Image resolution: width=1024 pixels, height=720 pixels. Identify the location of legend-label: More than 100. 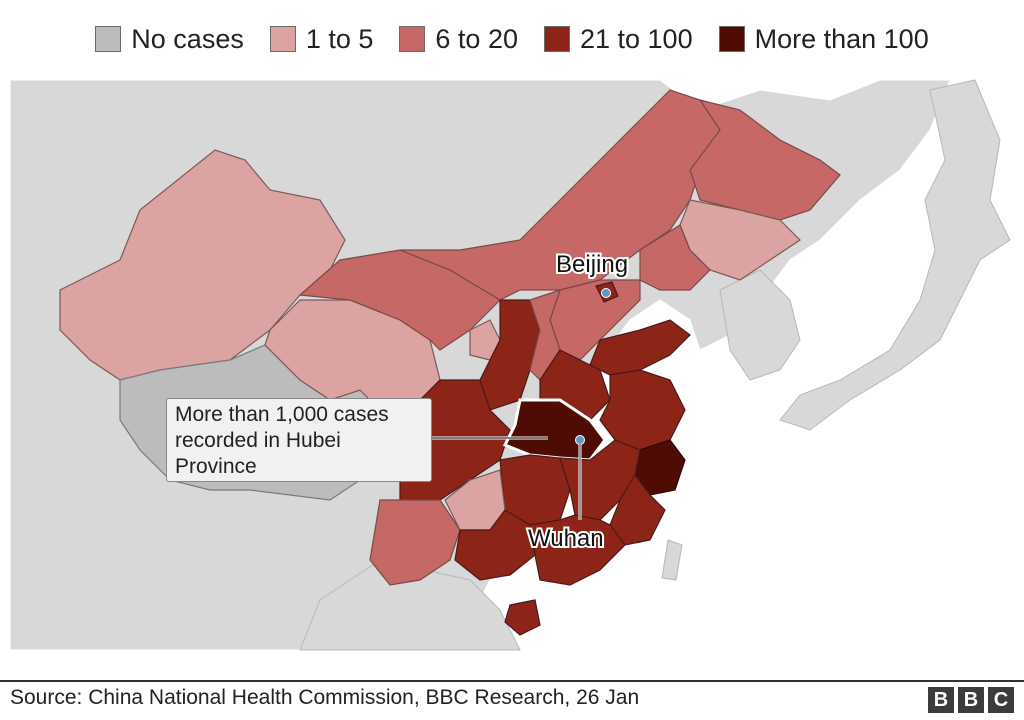
(841, 38).